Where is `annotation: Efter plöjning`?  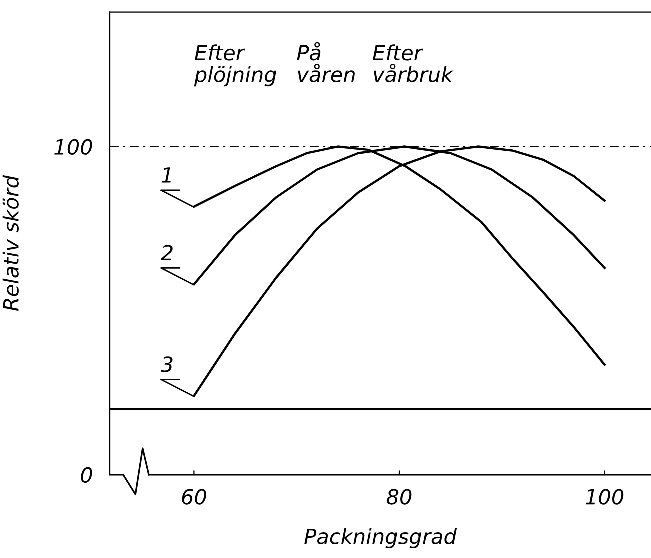 annotation: Efter plöjning is located at coordinates (235, 65).